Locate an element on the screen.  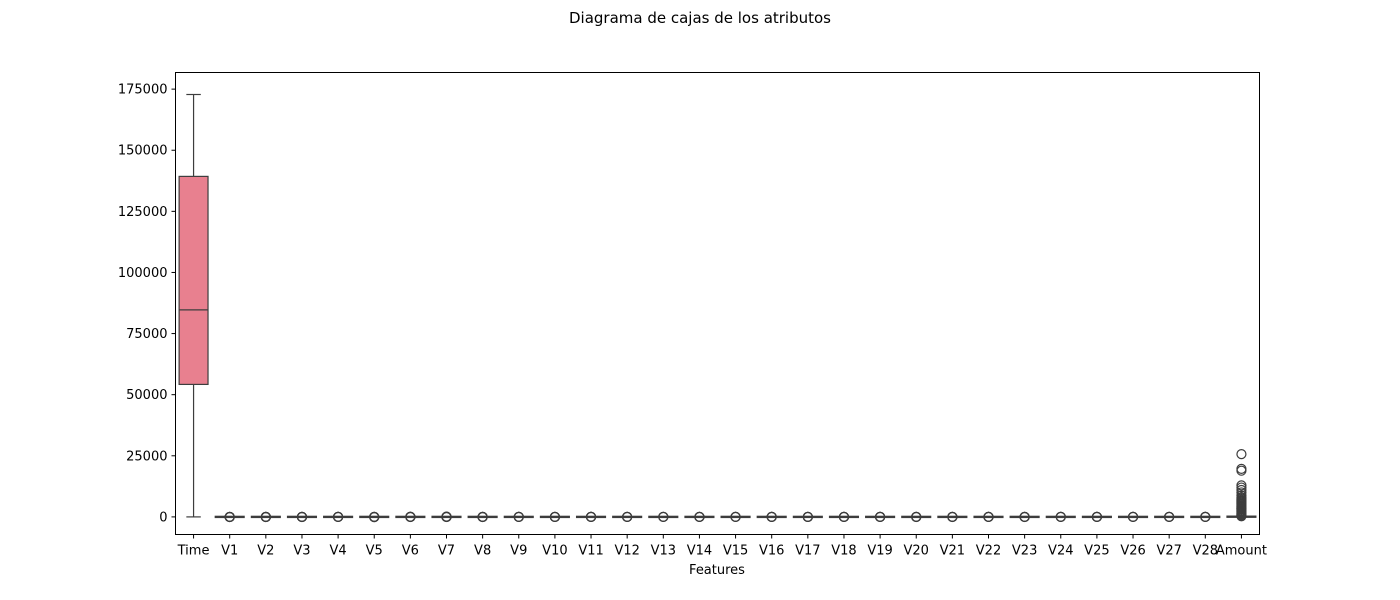
box-V25 is located at coordinates (1096, 517).